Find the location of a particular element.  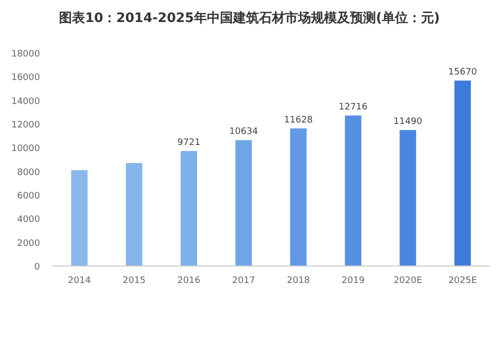

x-tick-label: 2020E is located at coordinates (408, 281).